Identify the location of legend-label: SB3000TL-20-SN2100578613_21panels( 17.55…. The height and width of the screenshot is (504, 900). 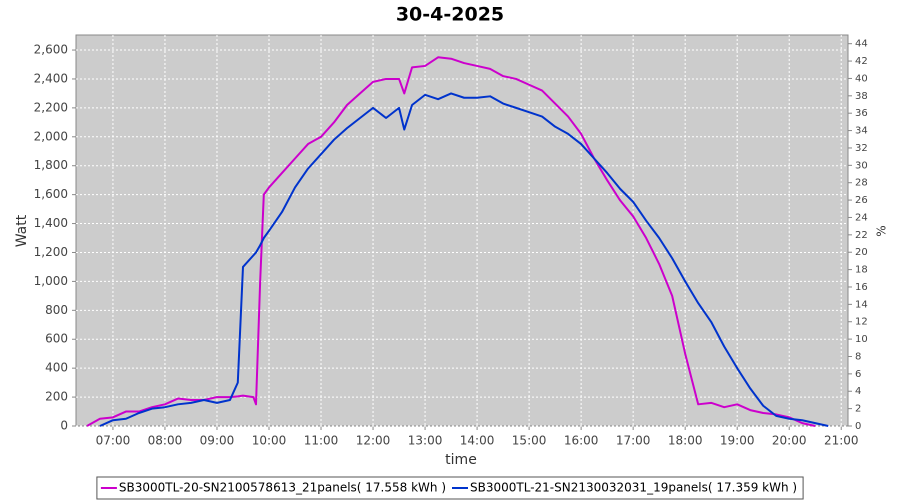
(282, 488).